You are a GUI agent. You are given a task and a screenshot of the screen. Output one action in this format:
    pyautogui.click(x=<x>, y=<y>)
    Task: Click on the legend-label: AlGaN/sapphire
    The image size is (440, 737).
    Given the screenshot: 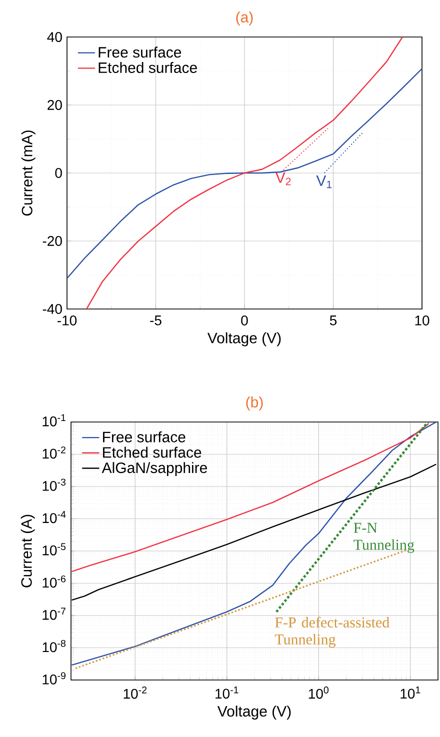 What is the action you would take?
    pyautogui.click(x=155, y=469)
    